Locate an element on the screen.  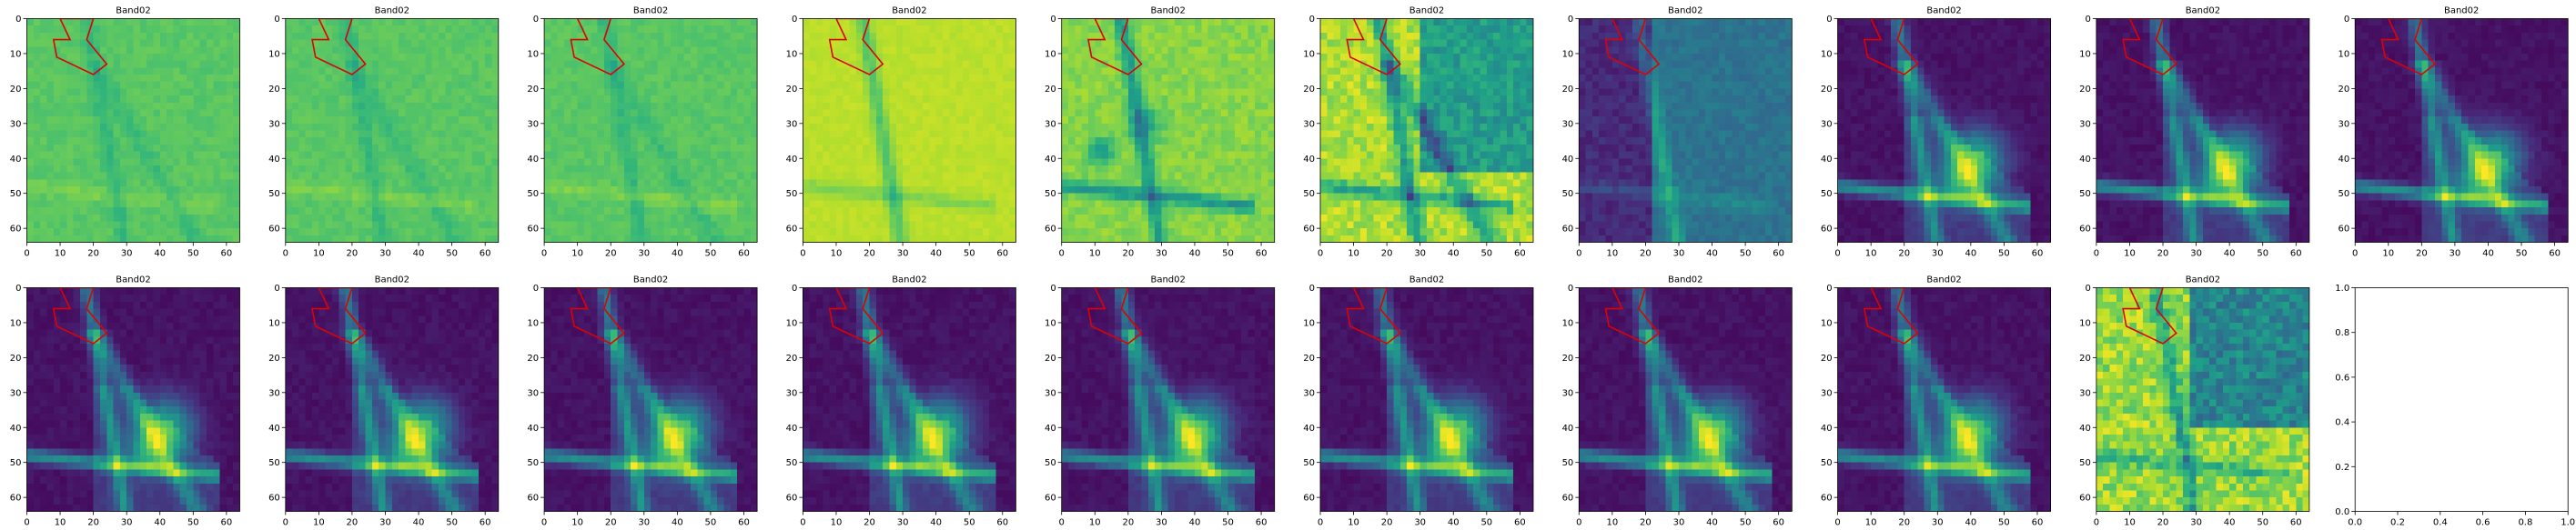
subplot-14: Band02 0 10 20 30 40 50 60 0 10 20 30 40 50 60 is located at coordinates (901, 401).